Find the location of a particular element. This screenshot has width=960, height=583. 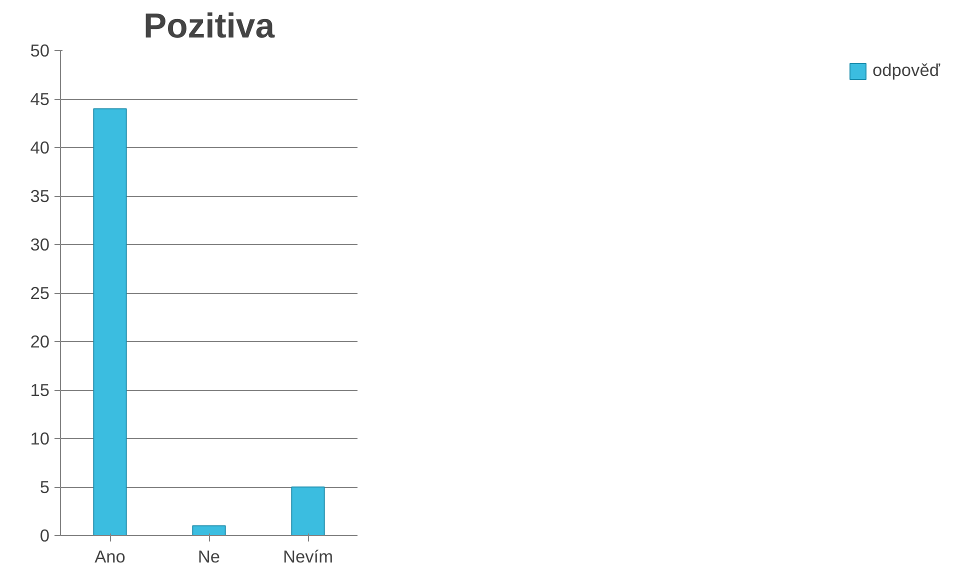

y-tick-label: 5 is located at coordinates (45, 487).